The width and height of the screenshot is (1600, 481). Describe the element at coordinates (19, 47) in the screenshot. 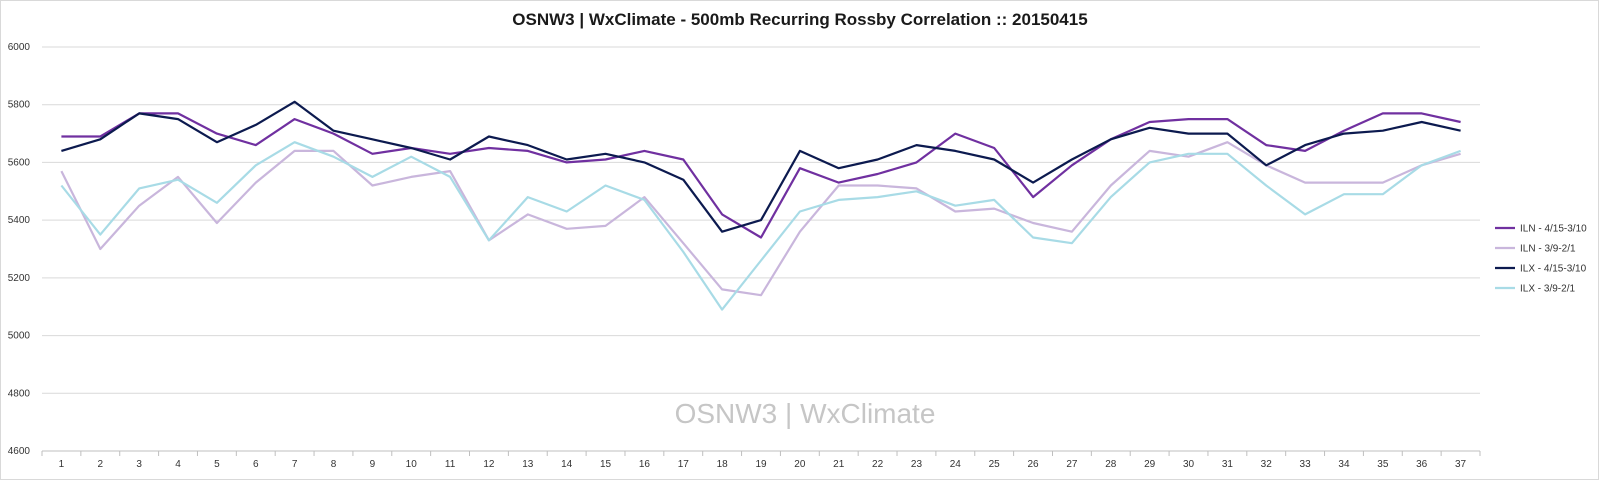

I see `y-tick-label: 6000` at that location.